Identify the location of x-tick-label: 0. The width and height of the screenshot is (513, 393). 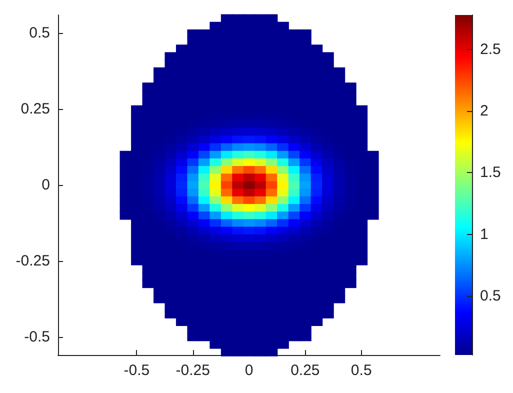
(249, 370).